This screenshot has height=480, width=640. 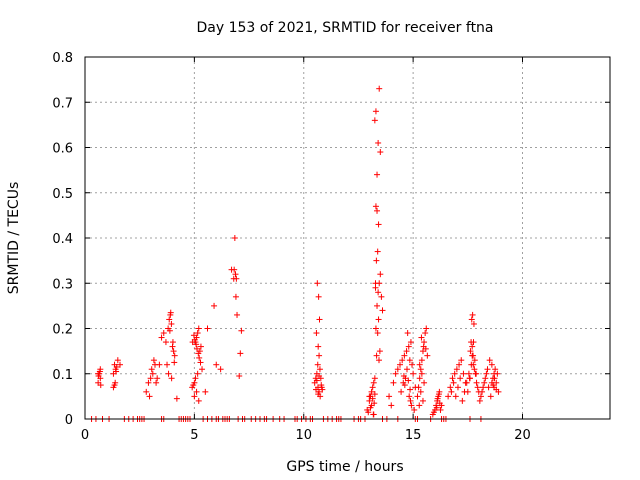 I want to click on x-axis-label: GPS time / hours, so click(x=344, y=467).